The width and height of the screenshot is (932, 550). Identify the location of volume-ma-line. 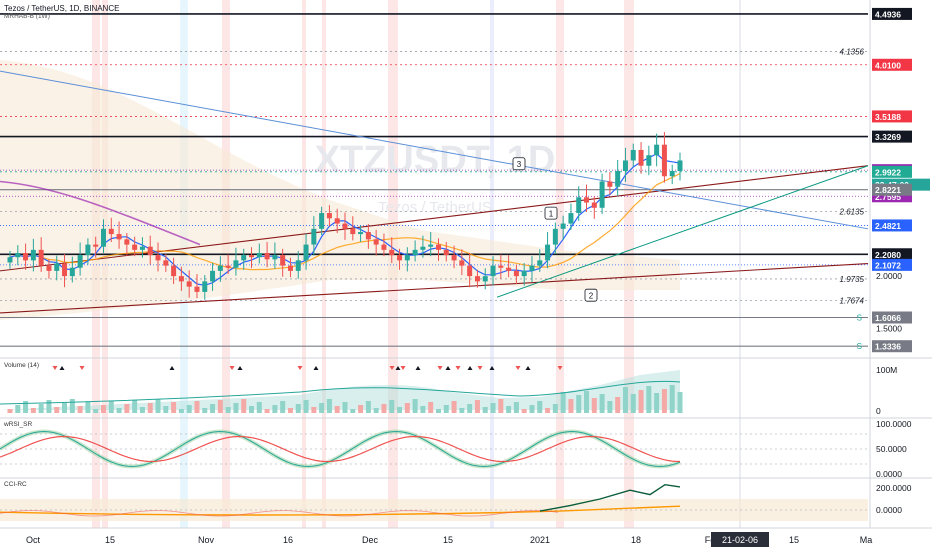
(340, 392).